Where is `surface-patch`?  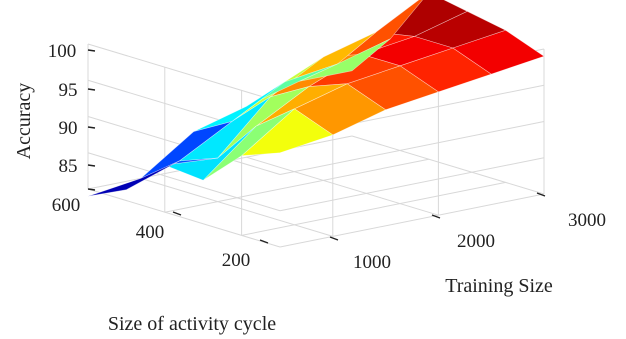
surface-patch is located at coordinates (133, 178).